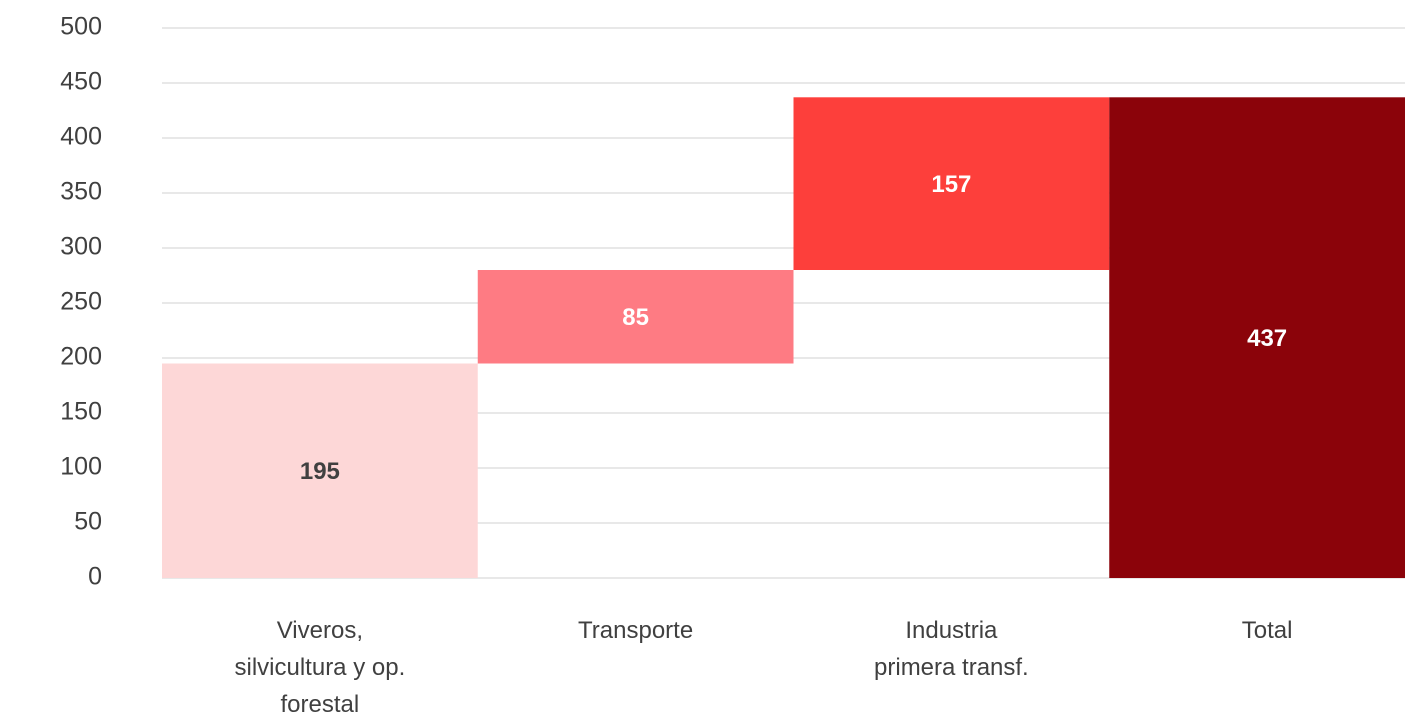  I want to click on y-tick-label: 250, so click(81, 302).